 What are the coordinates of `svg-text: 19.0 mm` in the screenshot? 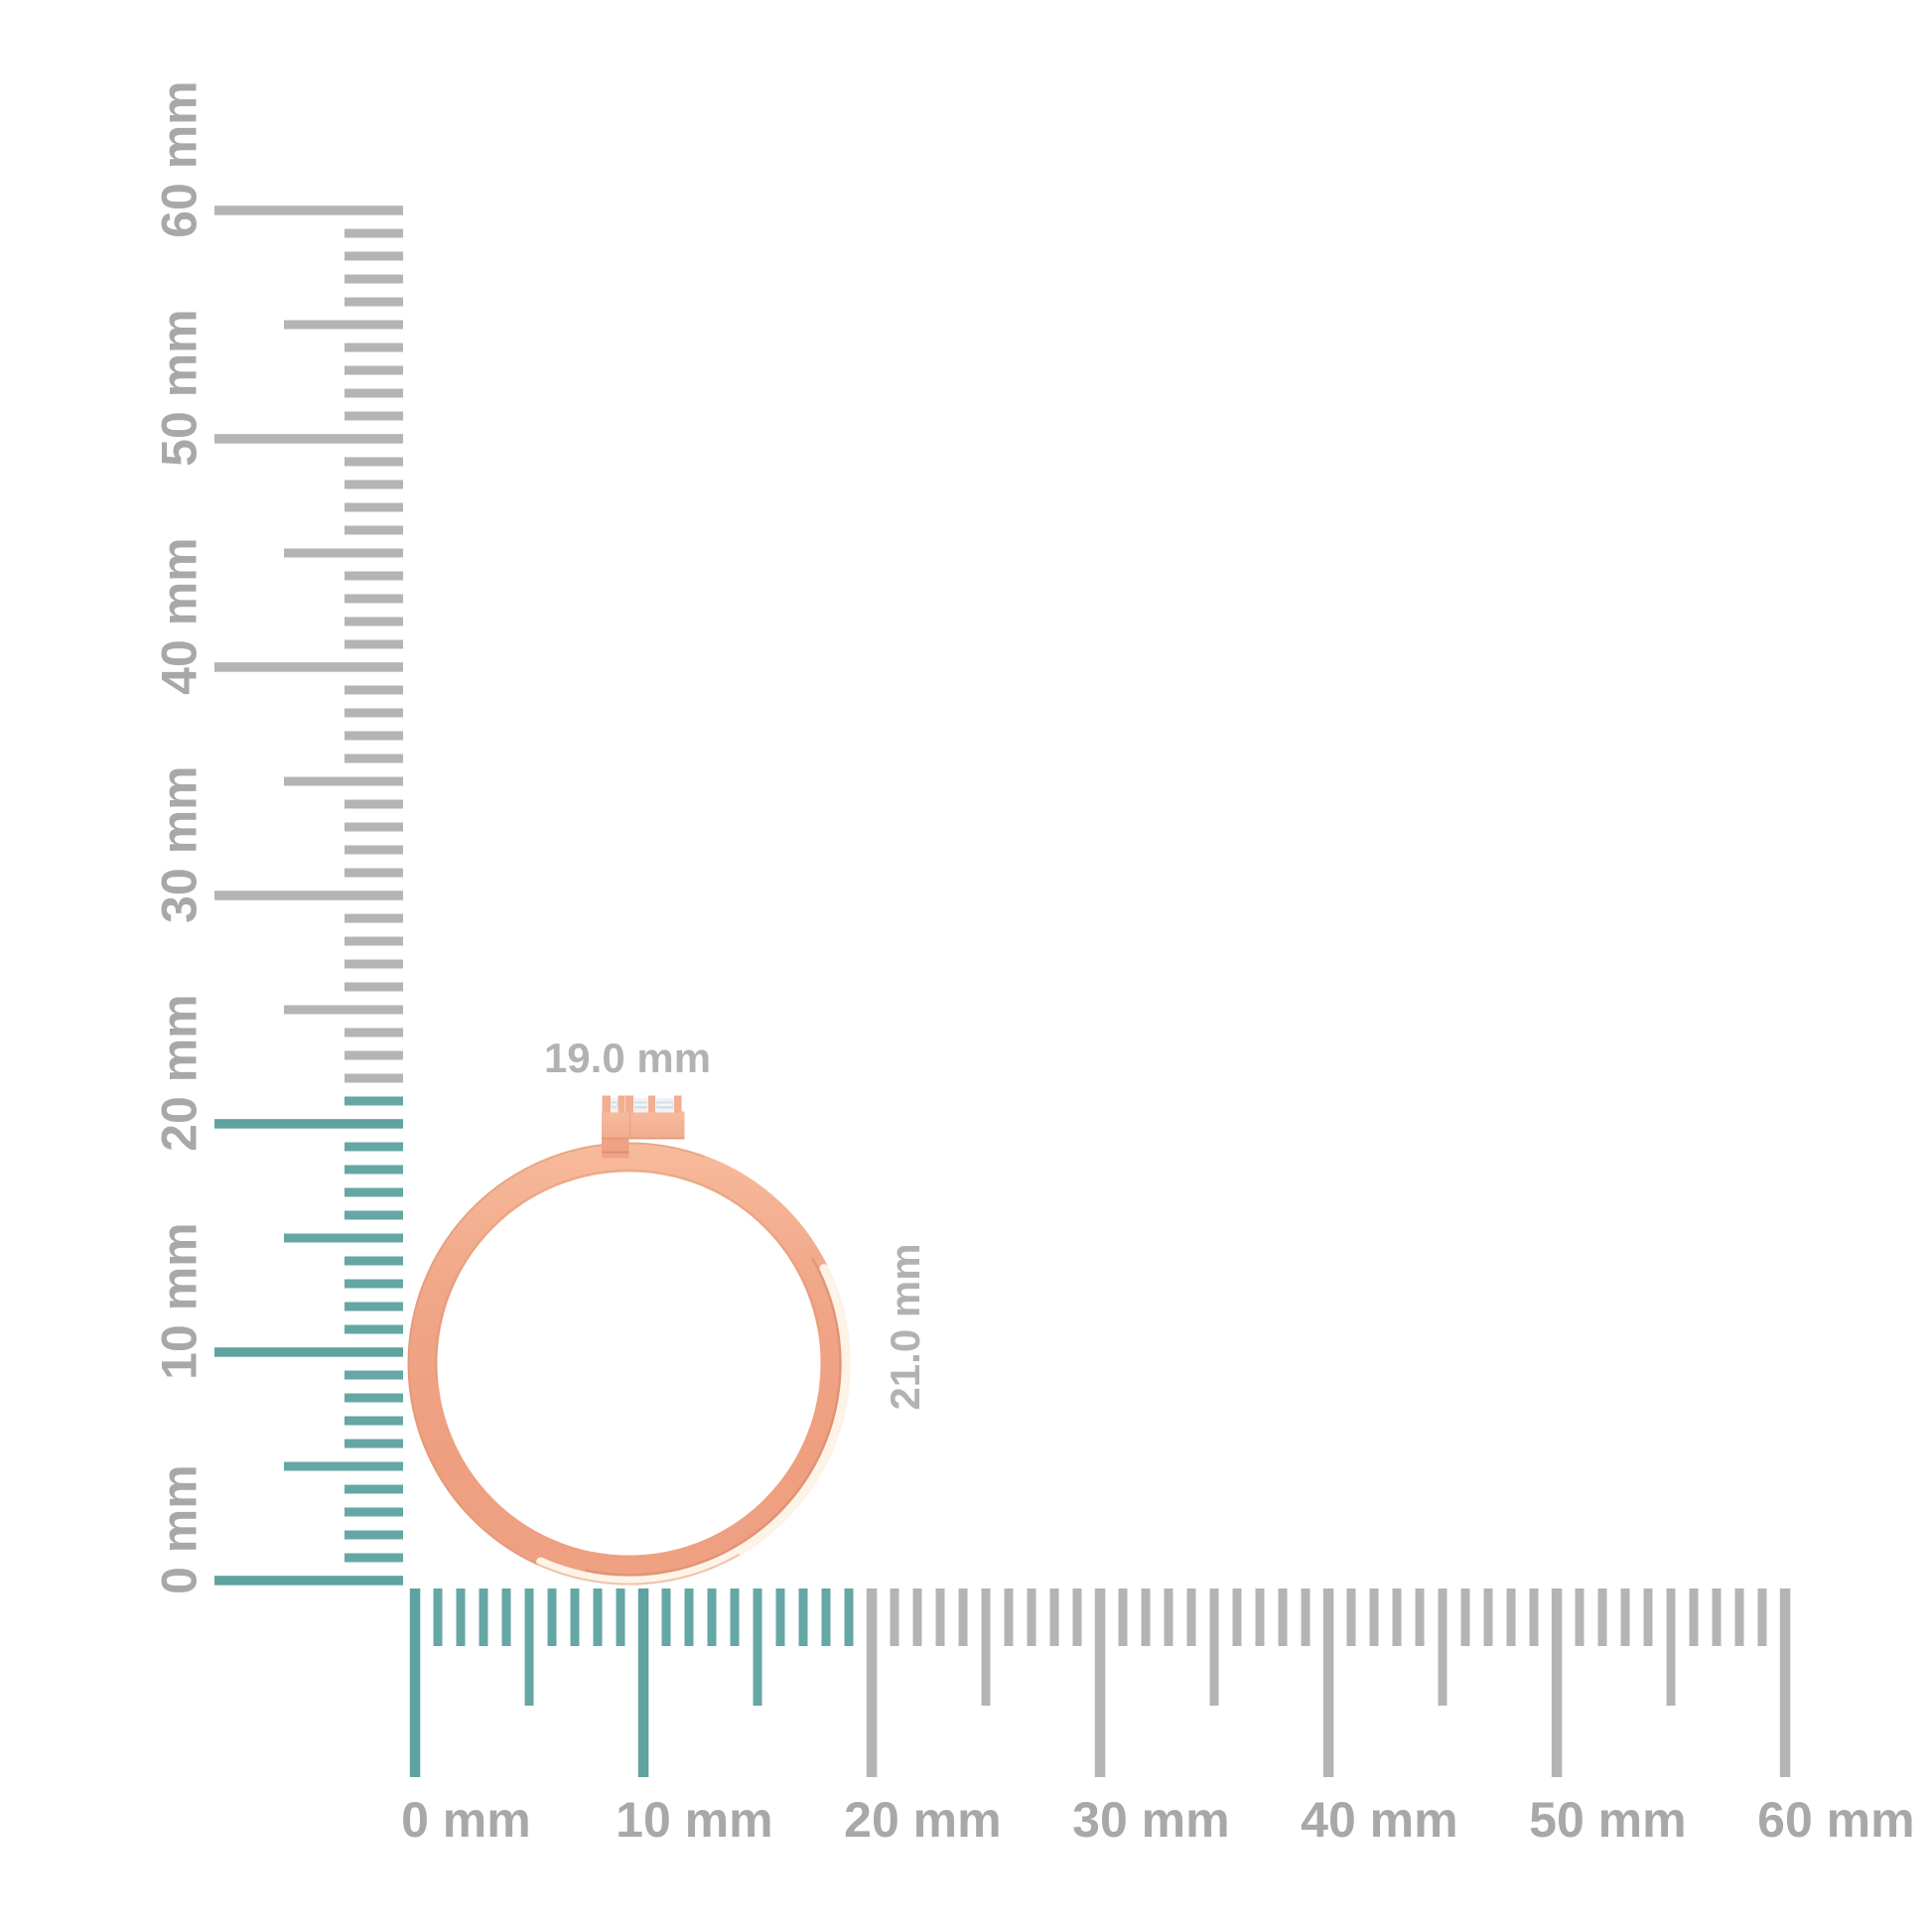 It's located at (627, 1058).